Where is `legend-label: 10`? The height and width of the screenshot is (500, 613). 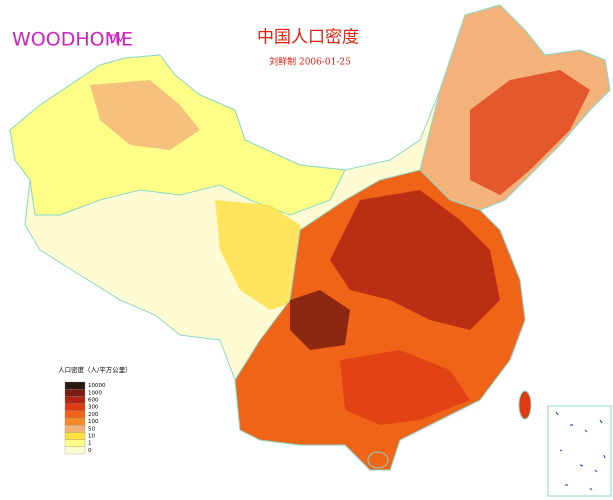 legend-label: 10 is located at coordinates (91, 437).